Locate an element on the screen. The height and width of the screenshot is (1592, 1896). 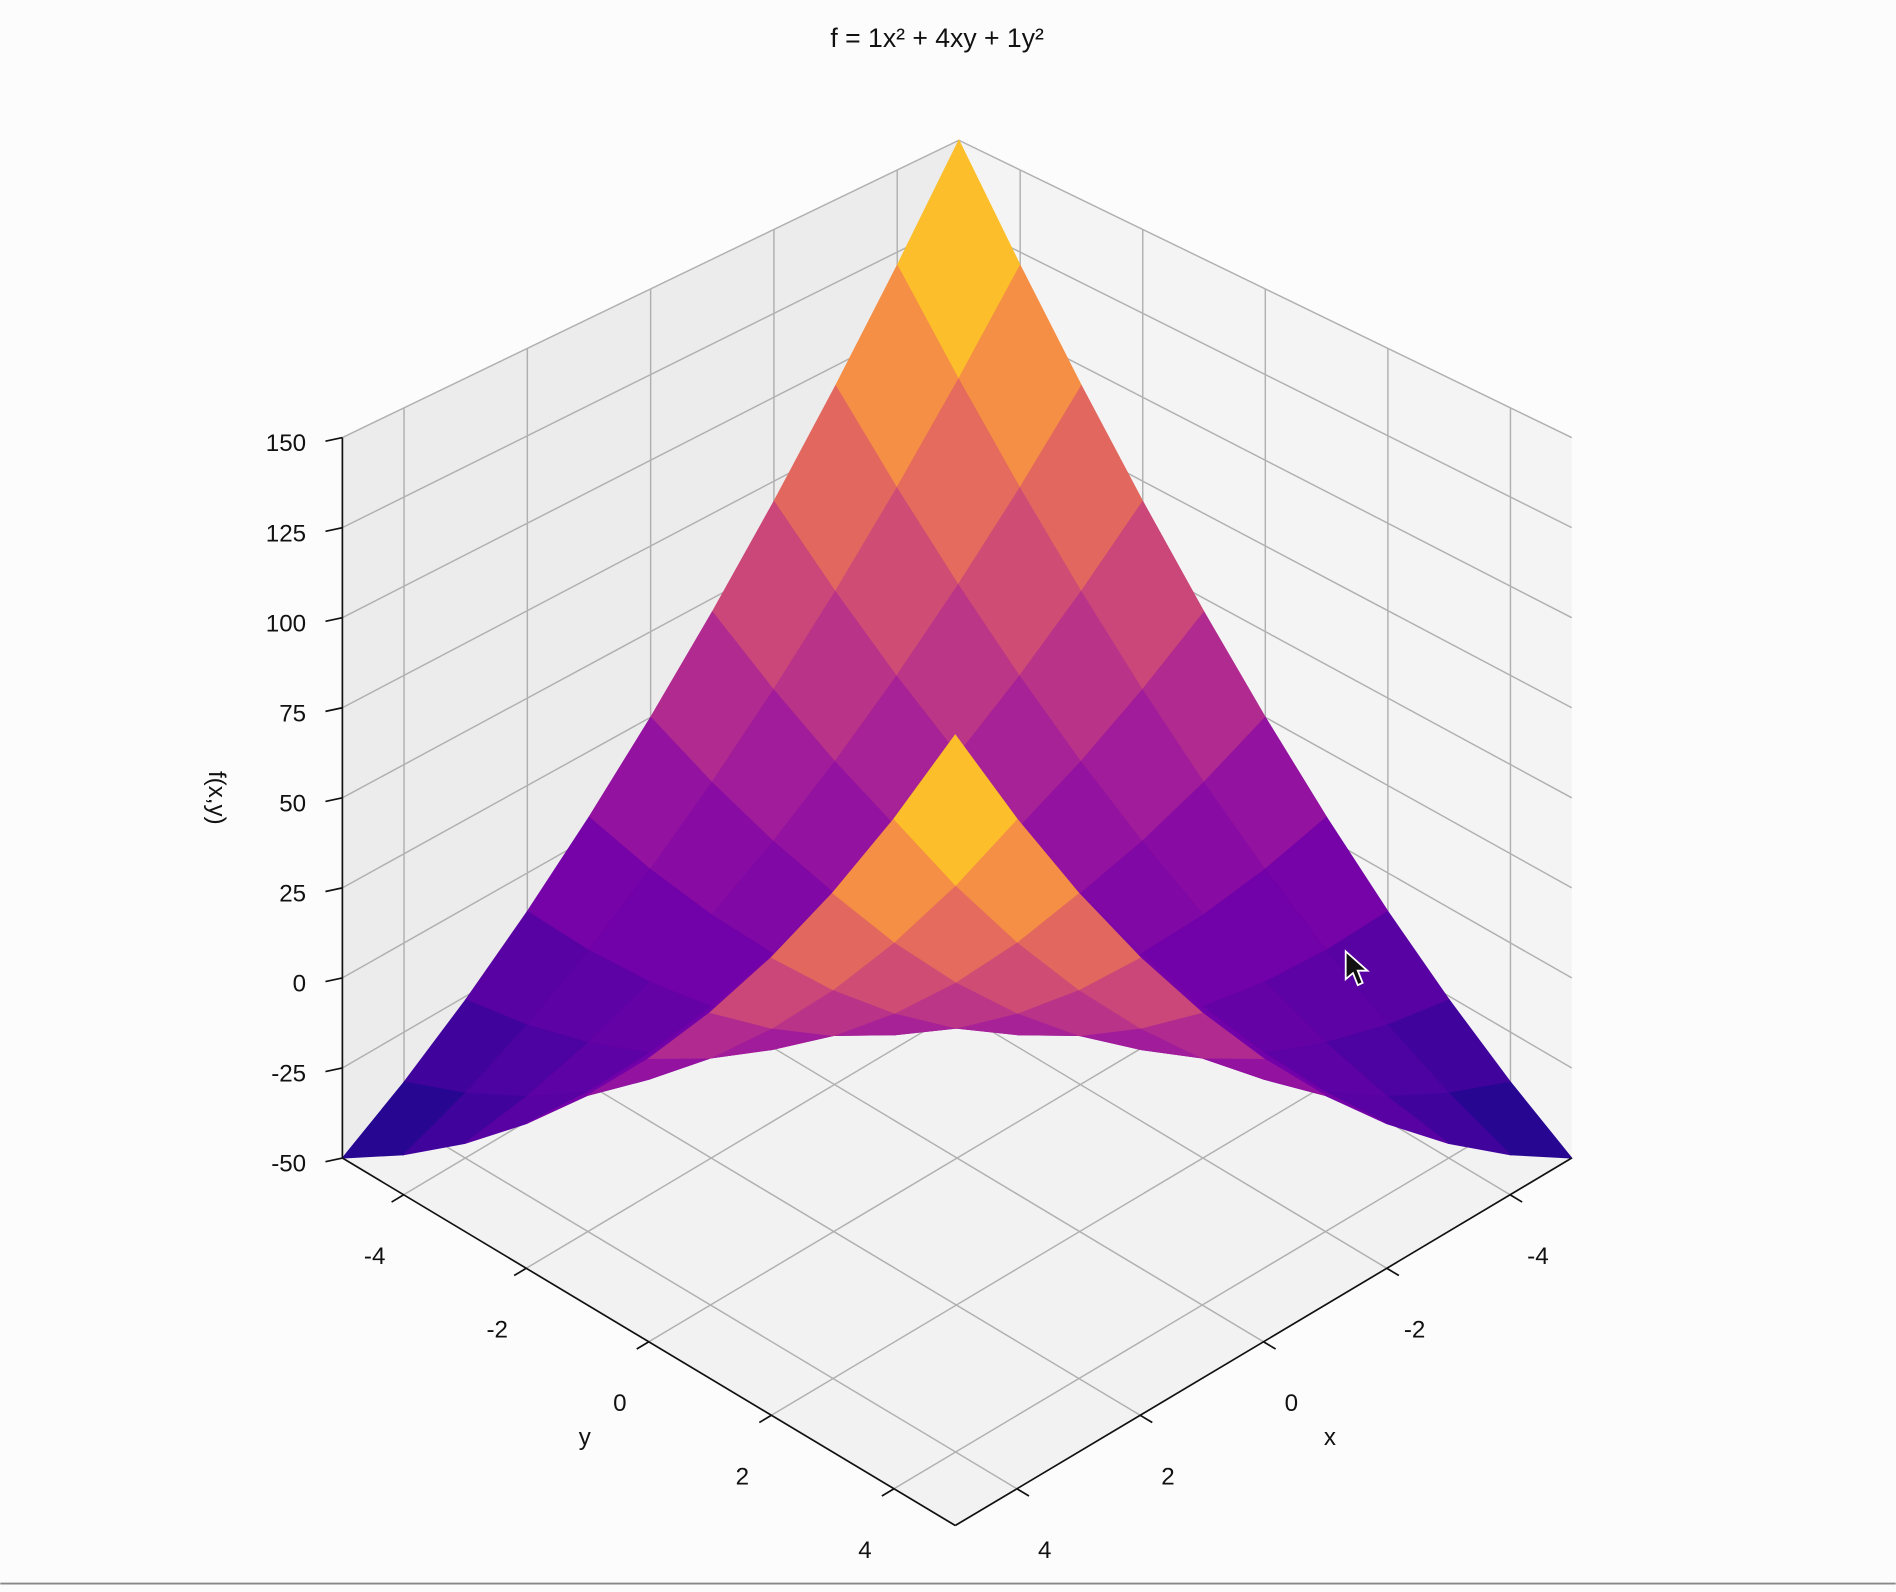
z-axis-label: f(x,y) is located at coordinates (216, 798).